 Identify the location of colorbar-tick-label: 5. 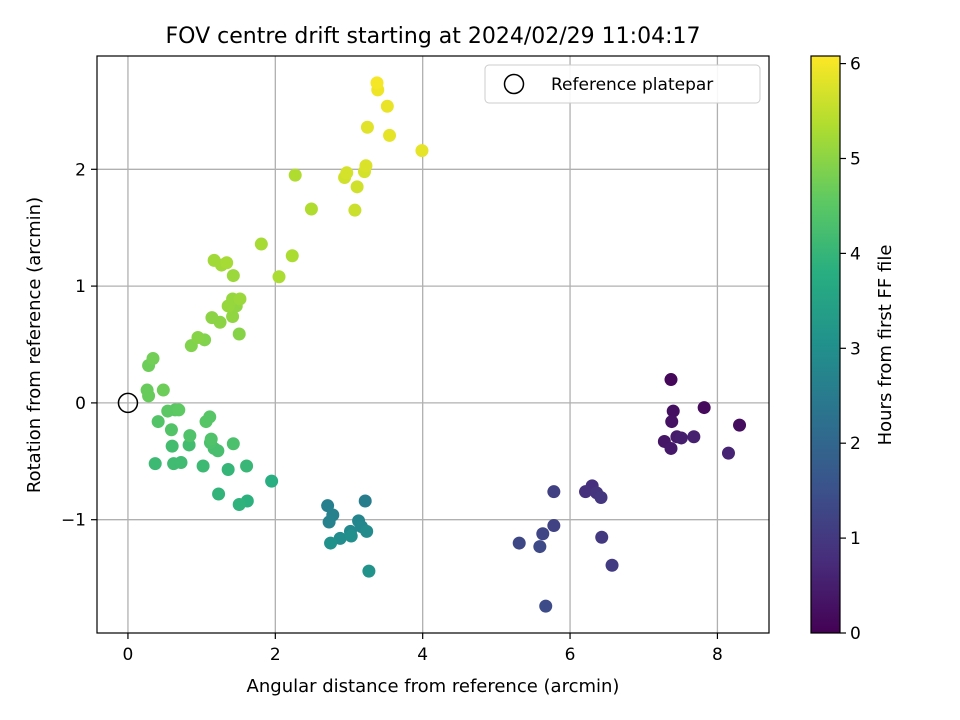
(855, 159).